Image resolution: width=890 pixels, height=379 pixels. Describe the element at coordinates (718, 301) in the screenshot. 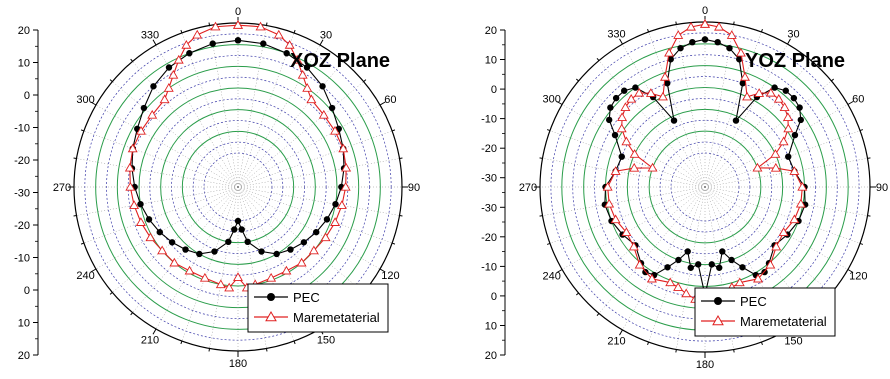

I see `legend-marker` at that location.